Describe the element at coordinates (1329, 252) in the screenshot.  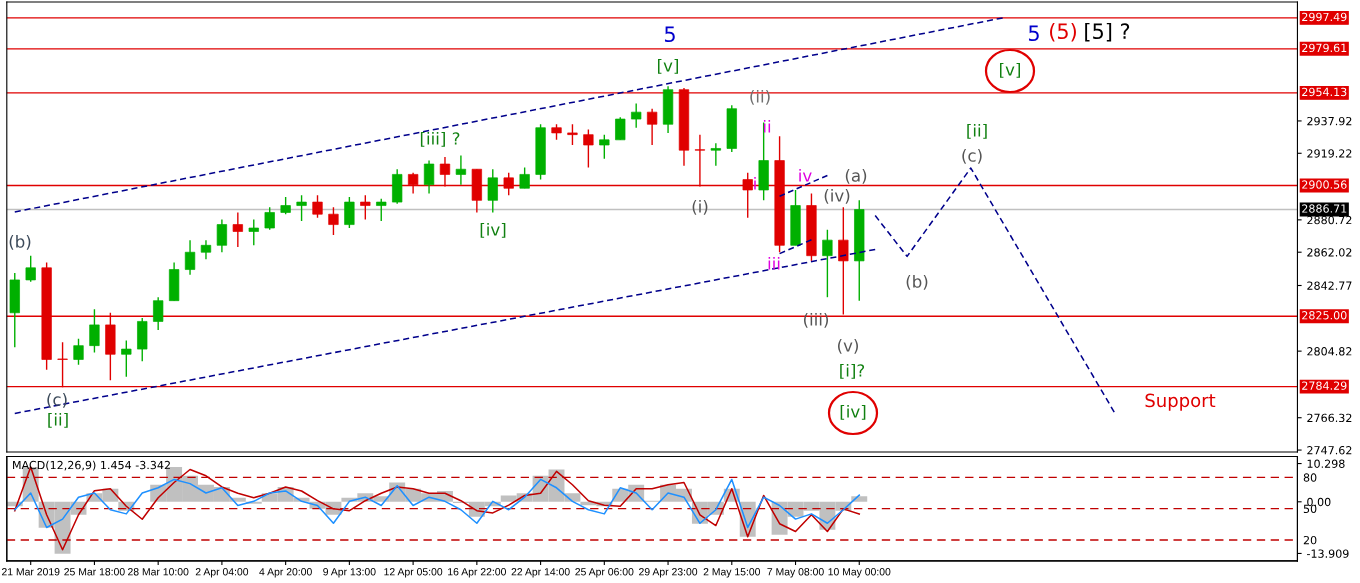
I see `y-tick-label: 2862.02` at that location.